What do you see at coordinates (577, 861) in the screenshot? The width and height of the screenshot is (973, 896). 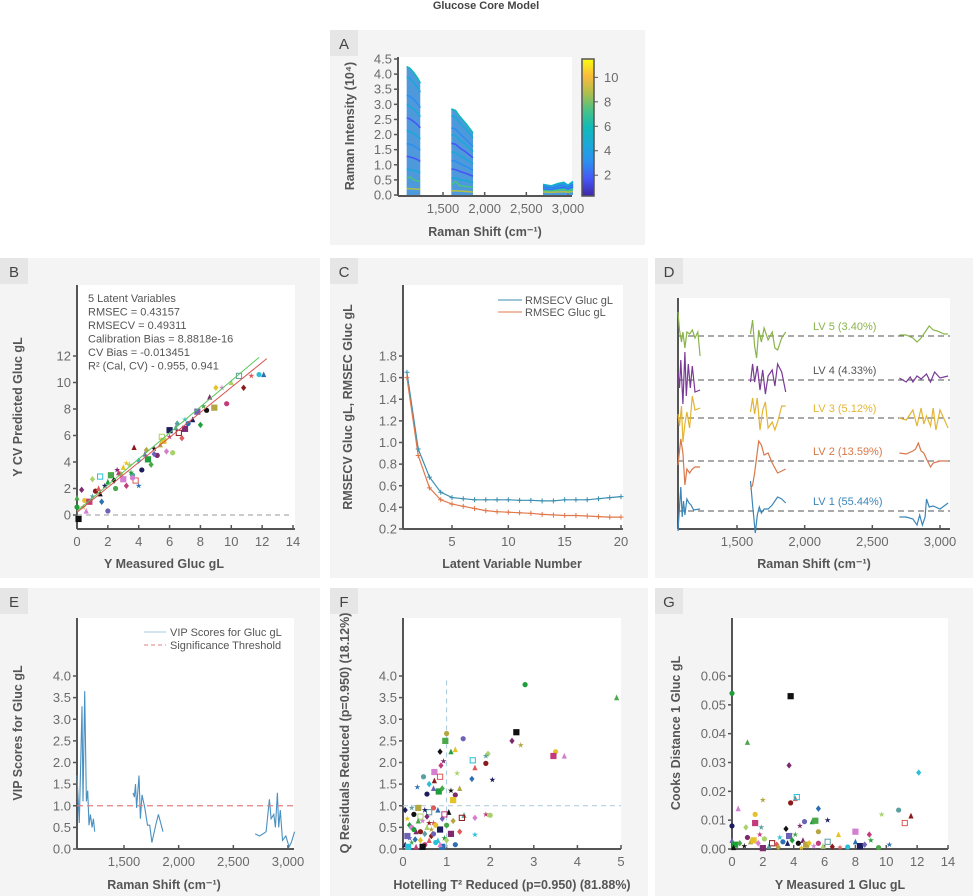 I see `x-tick-label: 4` at bounding box center [577, 861].